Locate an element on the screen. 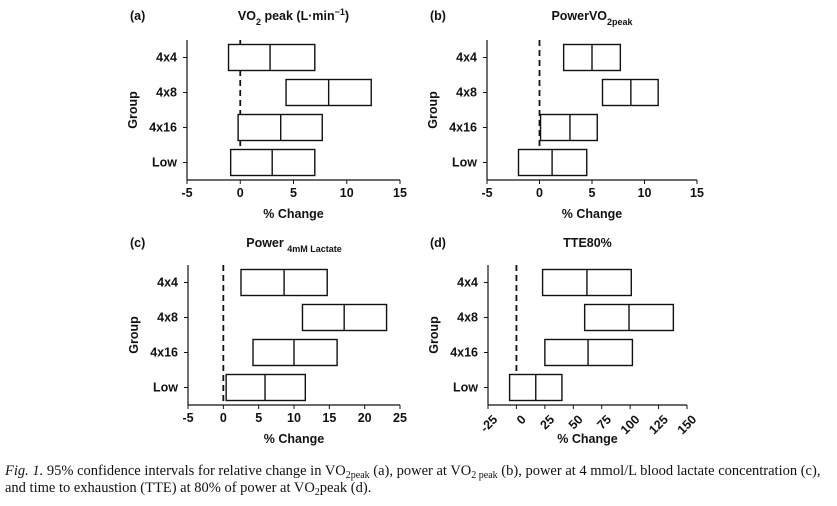 This screenshot has width=837, height=506. caption-run: Fig. 1. is located at coordinates (24, 471).